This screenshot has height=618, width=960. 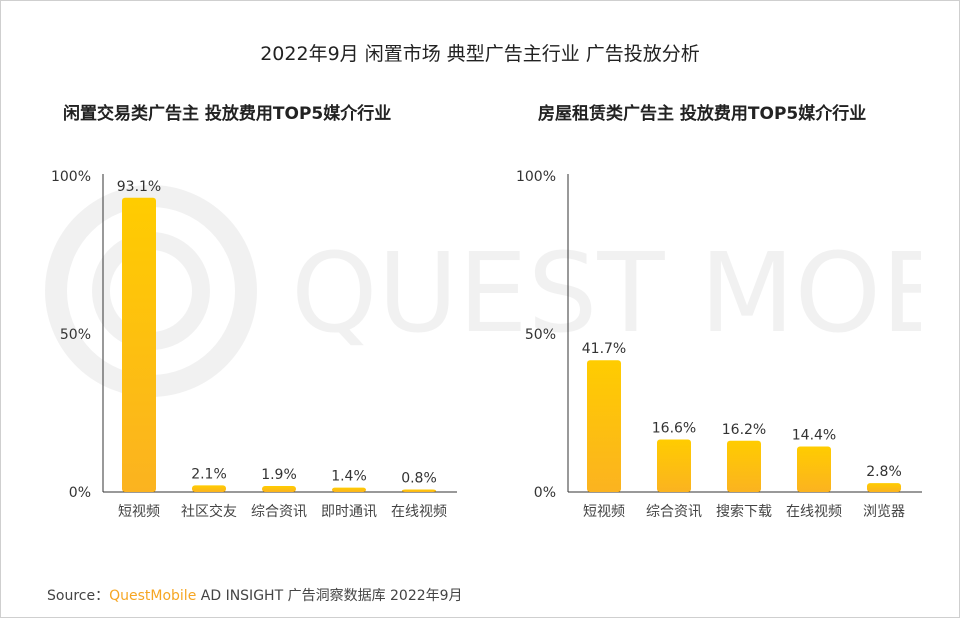 What do you see at coordinates (153, 596) in the screenshot?
I see `source-brand: QuestMobile` at bounding box center [153, 596].